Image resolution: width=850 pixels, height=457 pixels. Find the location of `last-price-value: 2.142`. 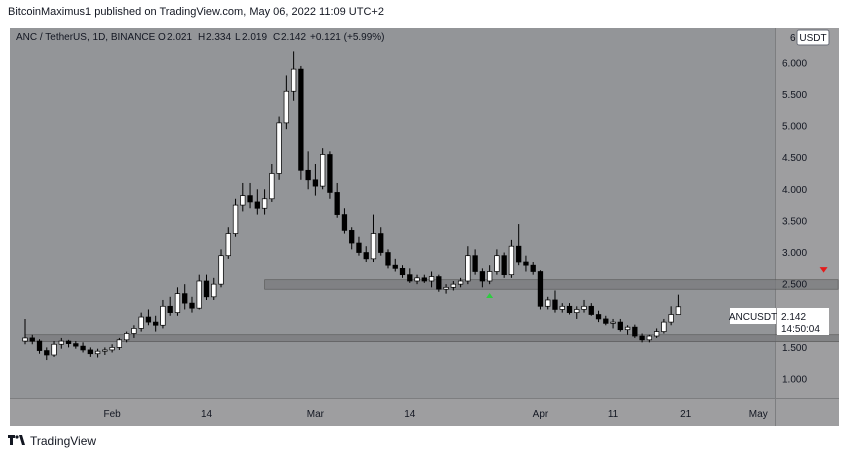

last-price-value: 2.142 is located at coordinates (793, 317).